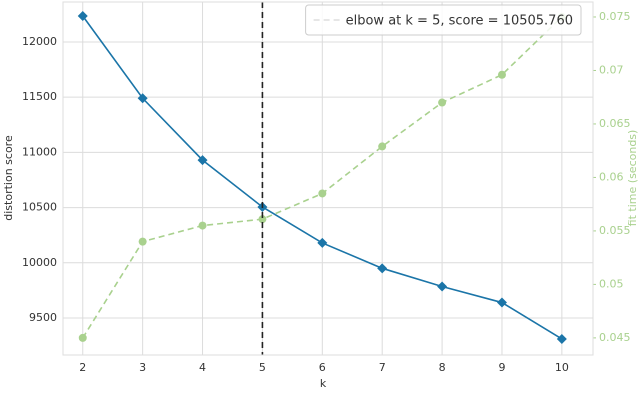 The width and height of the screenshot is (640, 404). Describe the element at coordinates (142, 367) in the screenshot. I see `x-tick-label: 3` at that location.